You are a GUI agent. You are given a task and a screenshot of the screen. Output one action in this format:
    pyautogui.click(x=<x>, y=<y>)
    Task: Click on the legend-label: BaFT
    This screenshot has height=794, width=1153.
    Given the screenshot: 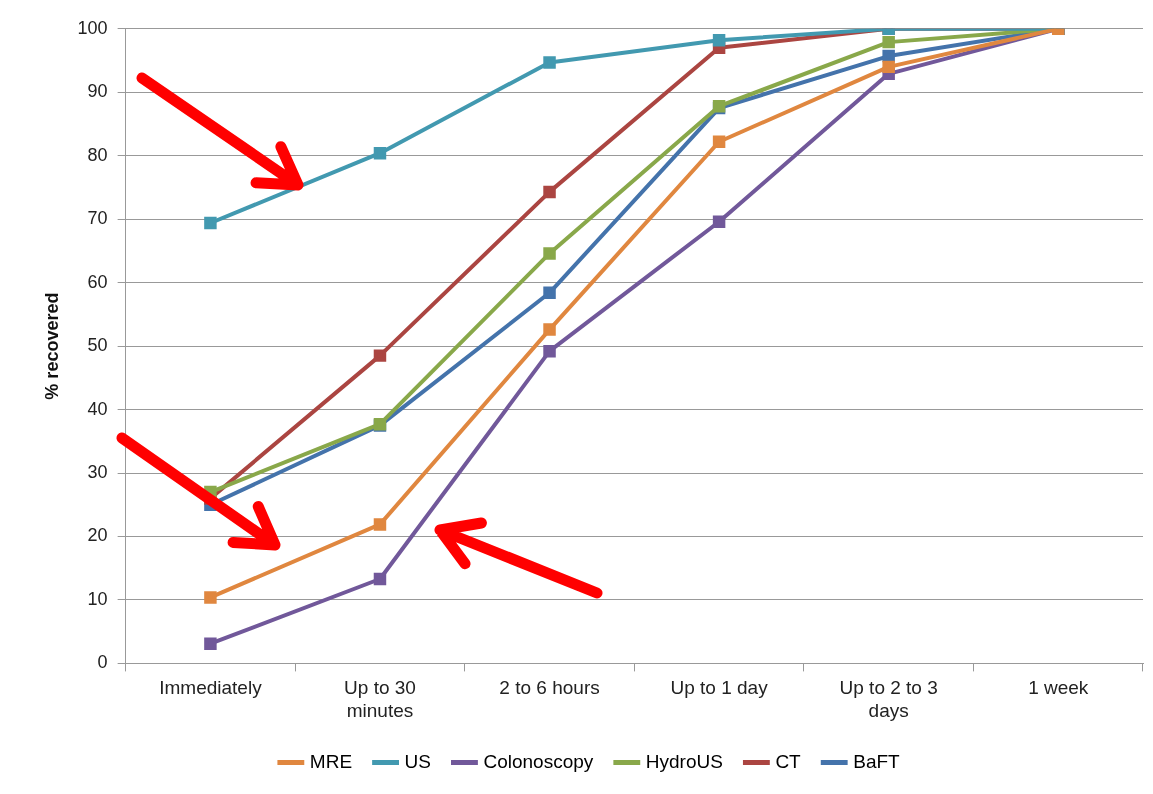 What is the action you would take?
    pyautogui.click(x=877, y=761)
    